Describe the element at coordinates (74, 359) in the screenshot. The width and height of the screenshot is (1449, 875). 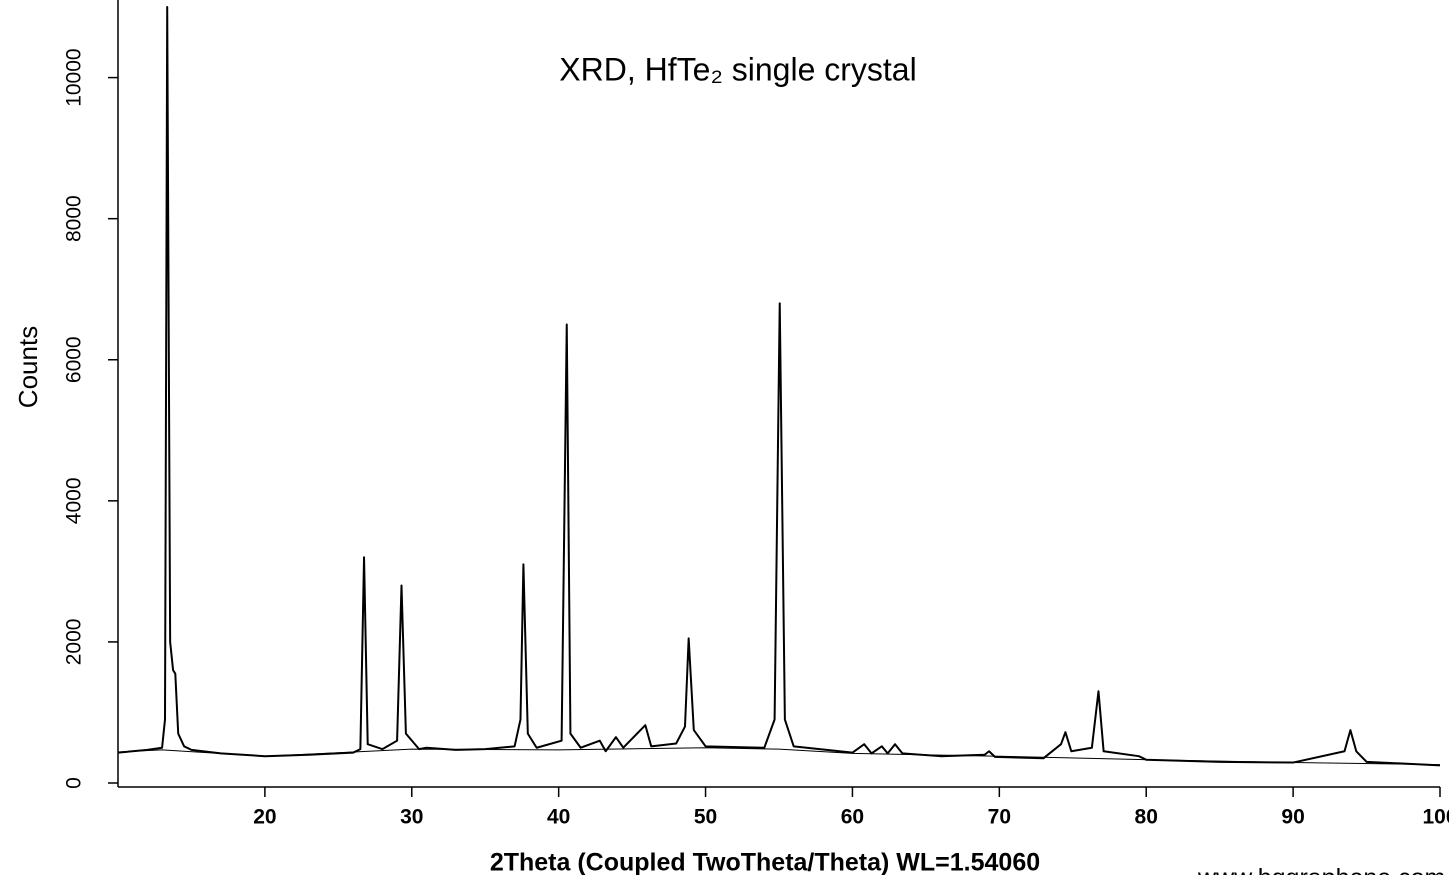
I see `y-tick-label: 6000` at that location.